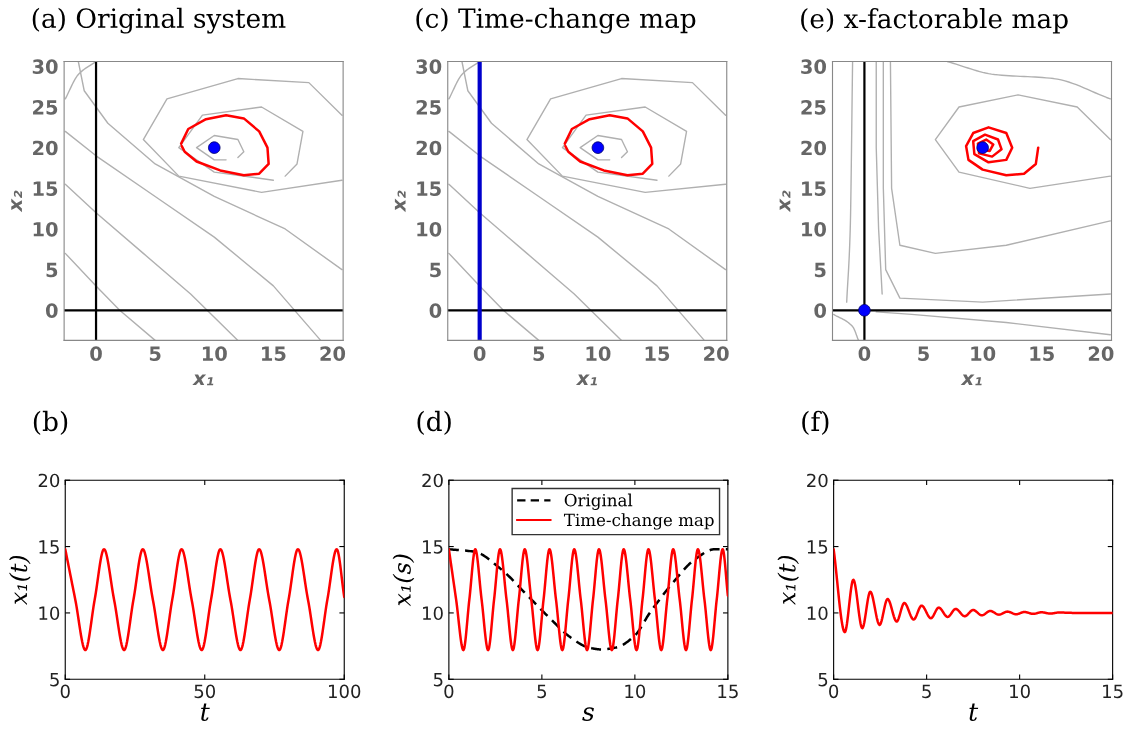 This screenshot has height=732, width=1125. What do you see at coordinates (638, 521) in the screenshot?
I see `legend-label: Time-change map` at bounding box center [638, 521].